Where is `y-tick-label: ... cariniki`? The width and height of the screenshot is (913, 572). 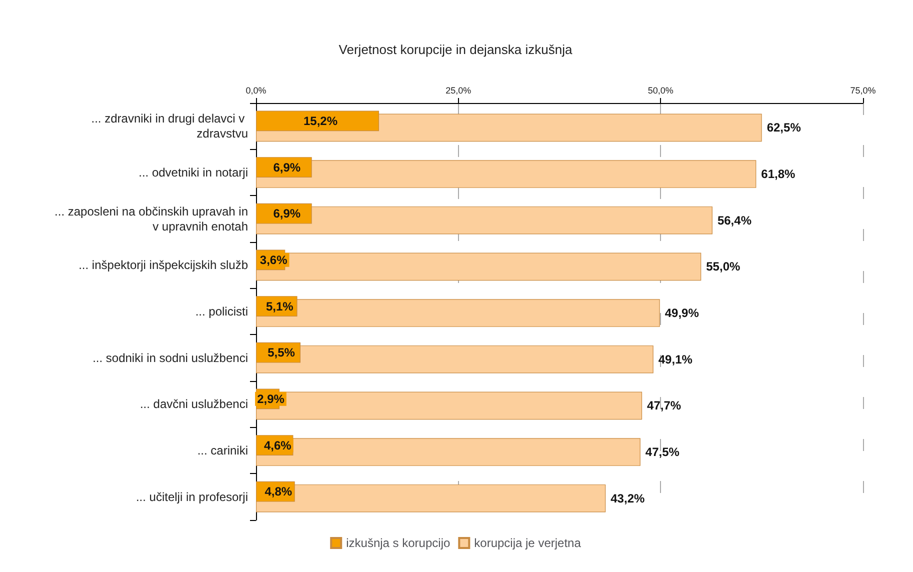
y-tick-label: ... cariniki is located at coordinates (222, 451).